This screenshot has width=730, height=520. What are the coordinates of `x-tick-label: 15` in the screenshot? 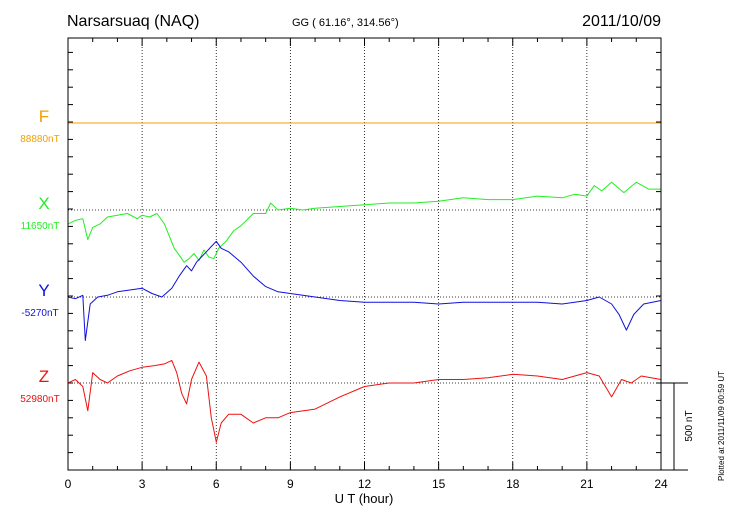 It's located at (439, 484).